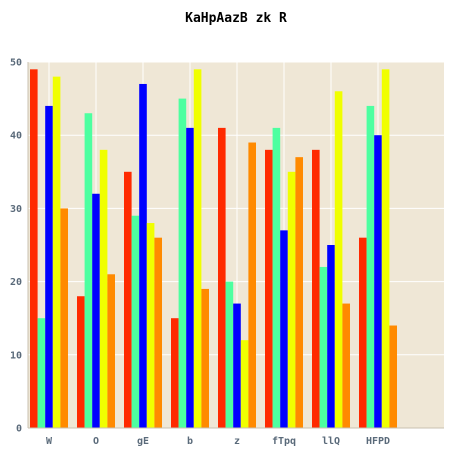  What do you see at coordinates (96, 441) in the screenshot?
I see `x-tick-label: O` at bounding box center [96, 441].